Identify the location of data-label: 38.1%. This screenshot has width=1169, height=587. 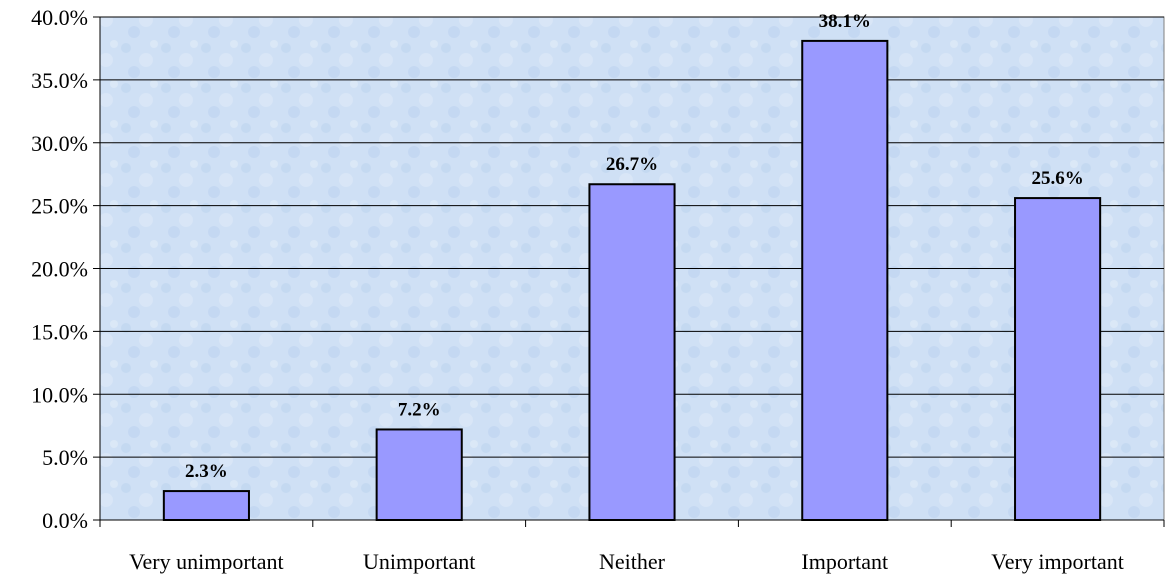
(845, 21).